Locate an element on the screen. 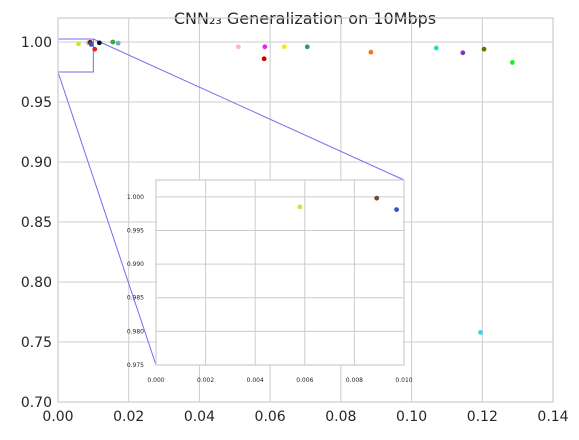  inset-y-tick-label: 0.985 is located at coordinates (135, 298).